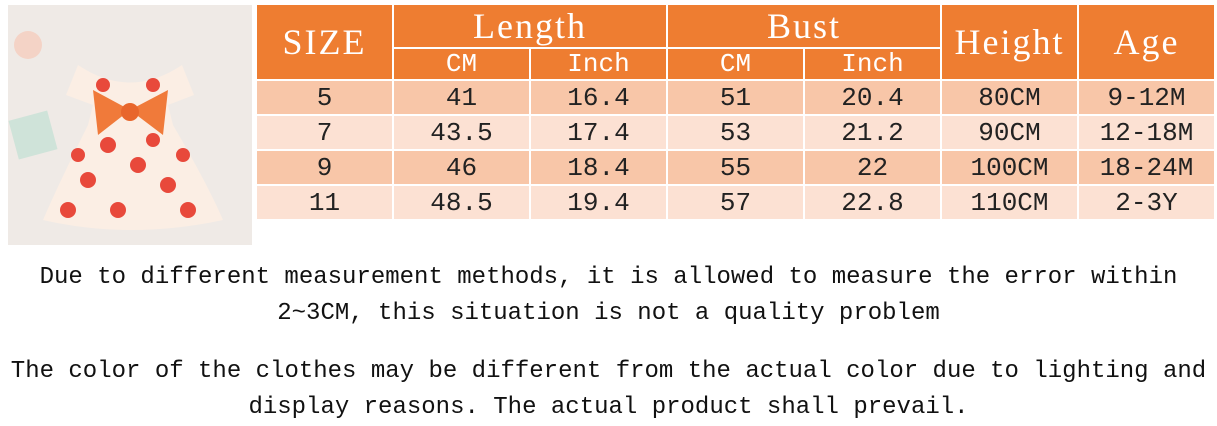 This screenshot has height=426, width=1217. Describe the element at coordinates (461, 167) in the screenshot. I see `cell: 46` at that location.